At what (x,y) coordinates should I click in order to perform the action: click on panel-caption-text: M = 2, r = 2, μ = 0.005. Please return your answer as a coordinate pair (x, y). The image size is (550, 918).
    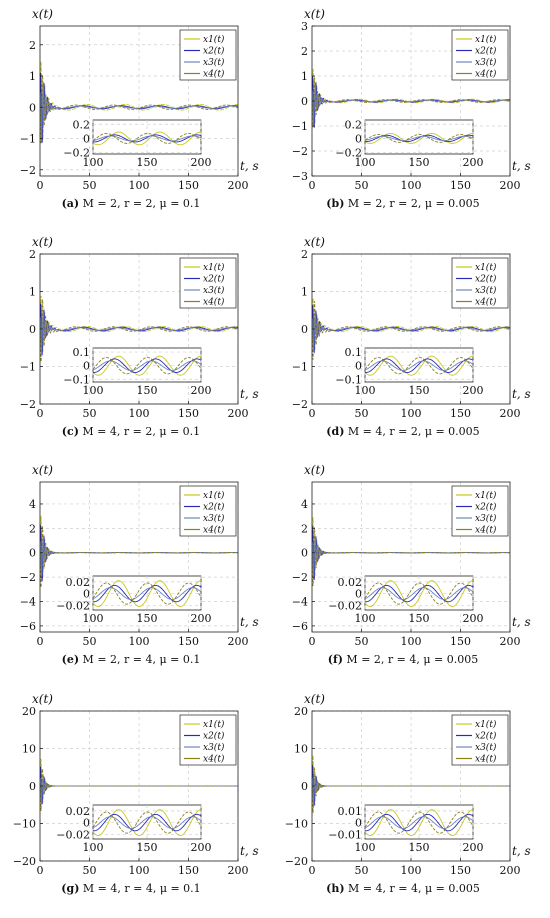
    Looking at the image, I should click on (411, 203).